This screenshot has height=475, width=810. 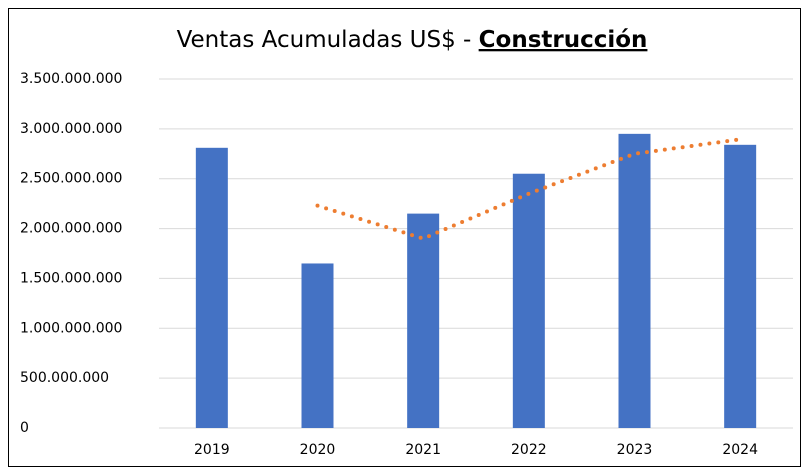 I want to click on x-tick-label: 2020, so click(x=318, y=450).